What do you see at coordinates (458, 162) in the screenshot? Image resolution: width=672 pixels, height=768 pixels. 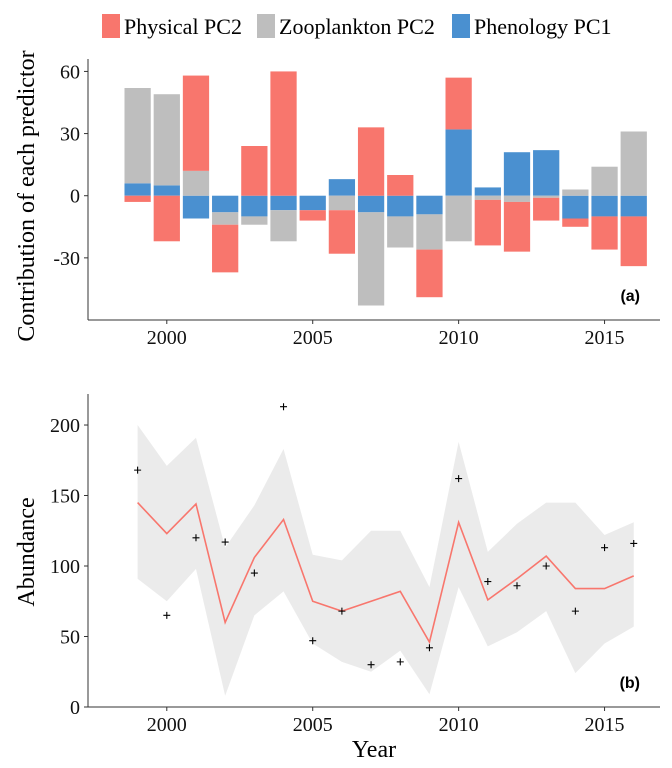 I see `bar-phenology-pc1-2010` at bounding box center [458, 162].